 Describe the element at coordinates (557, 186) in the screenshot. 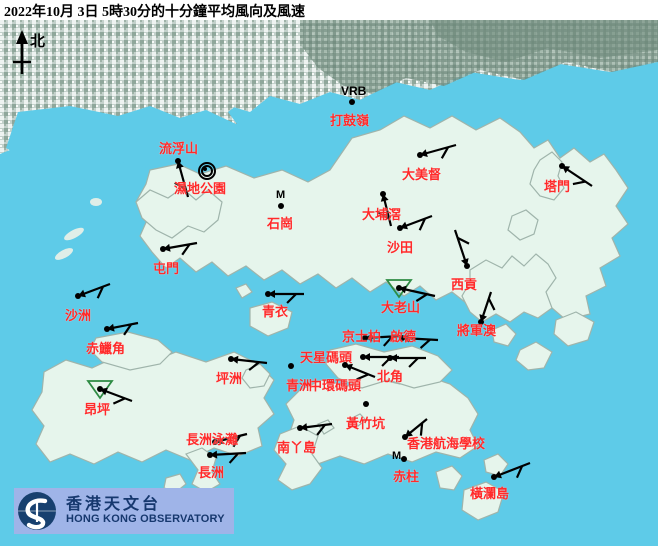

I see `station-label: 塔門` at that location.